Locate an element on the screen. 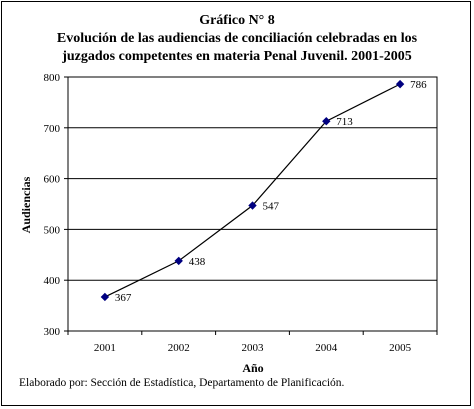 Image resolution: width=474 pixels, height=409 pixels. y-tick-label: 400 is located at coordinates (52, 281).